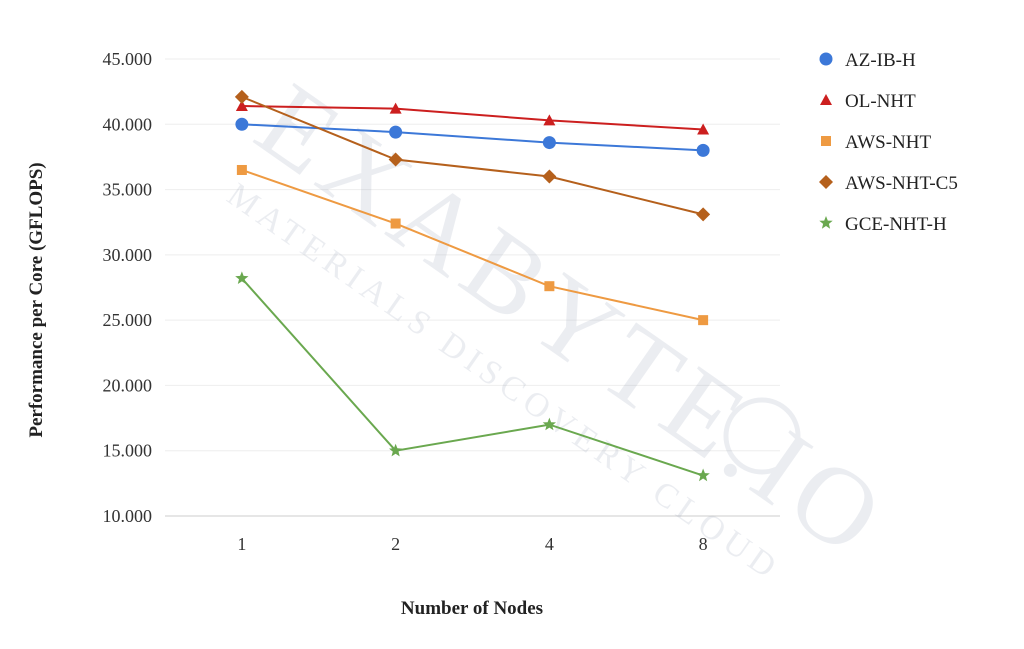 This screenshot has height=649, width=1024. Describe the element at coordinates (128, 255) in the screenshot. I see `y-tick-label: 30.000` at that location.